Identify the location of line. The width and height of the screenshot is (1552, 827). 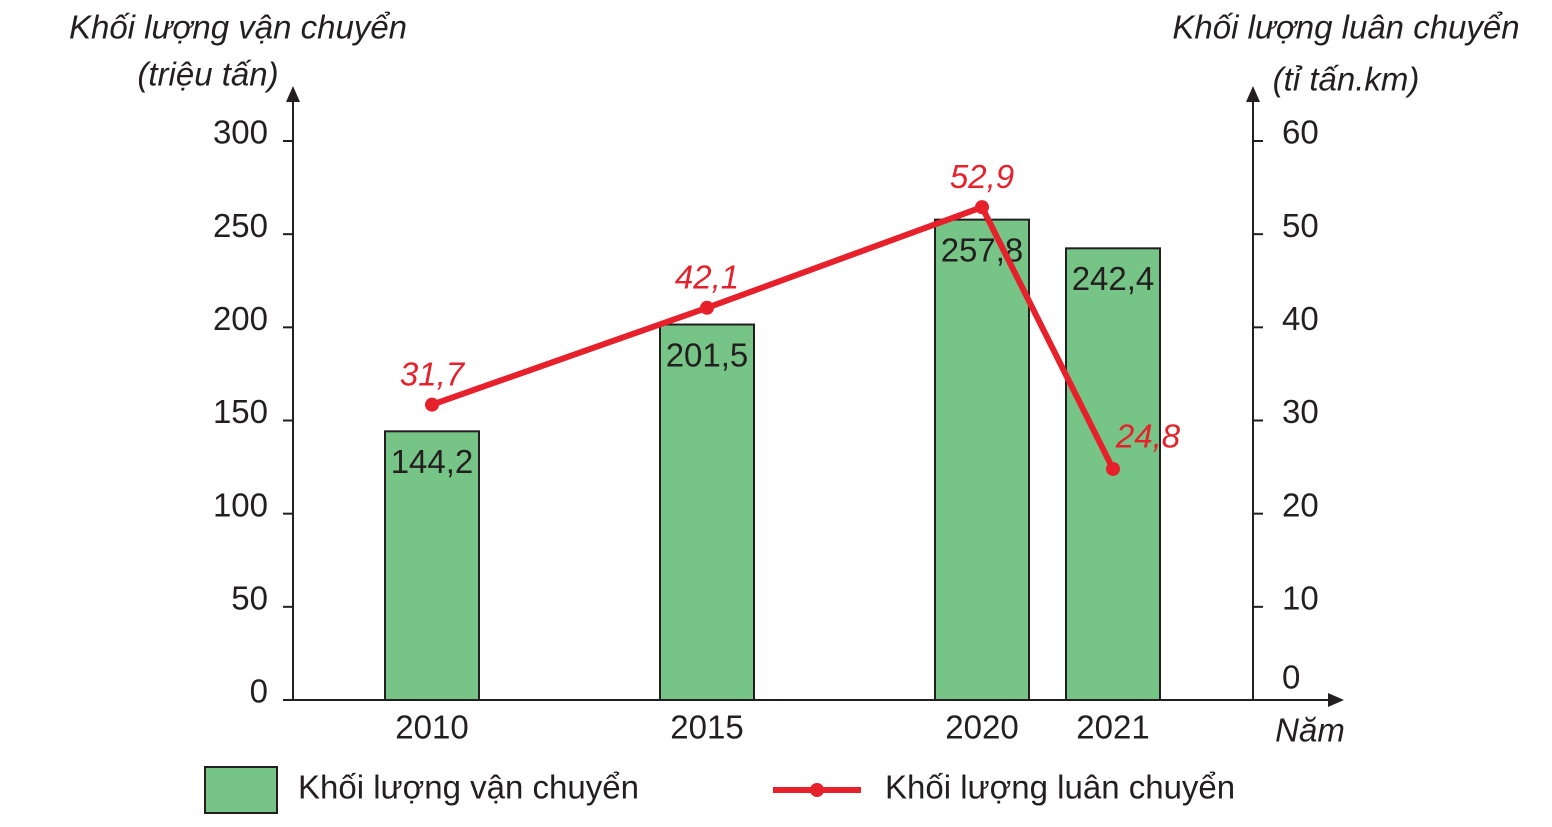
(773, 337).